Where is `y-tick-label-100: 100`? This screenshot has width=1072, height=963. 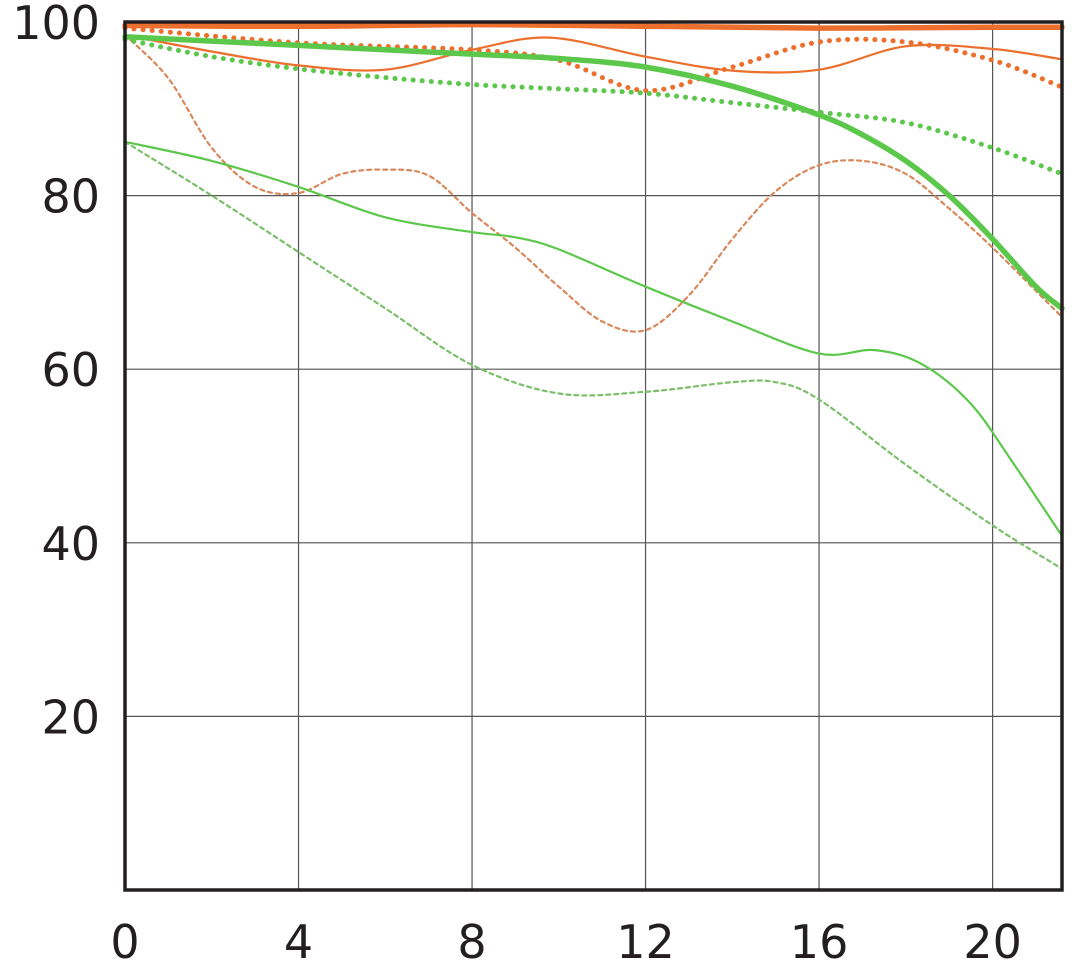
y-tick-label-100: 100 is located at coordinates (56, 25).